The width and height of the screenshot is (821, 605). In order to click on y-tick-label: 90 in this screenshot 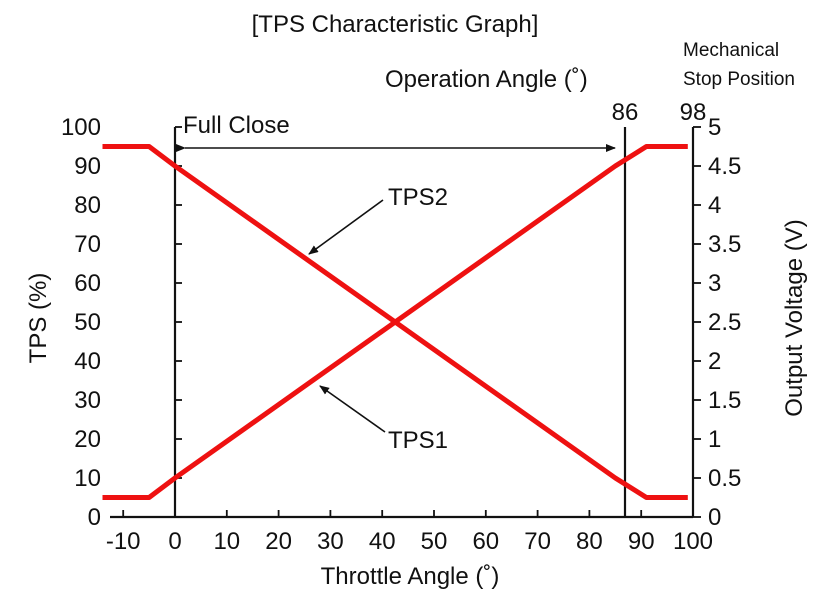, I will do `click(87, 166)`.